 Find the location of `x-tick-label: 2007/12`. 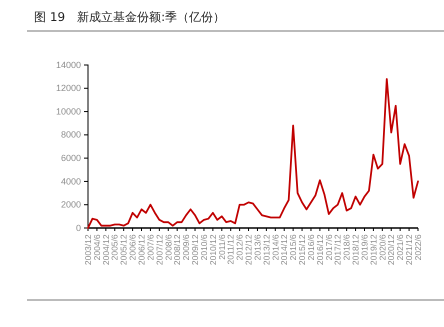

x-tick-label: 2007/12 is located at coordinates (159, 250).